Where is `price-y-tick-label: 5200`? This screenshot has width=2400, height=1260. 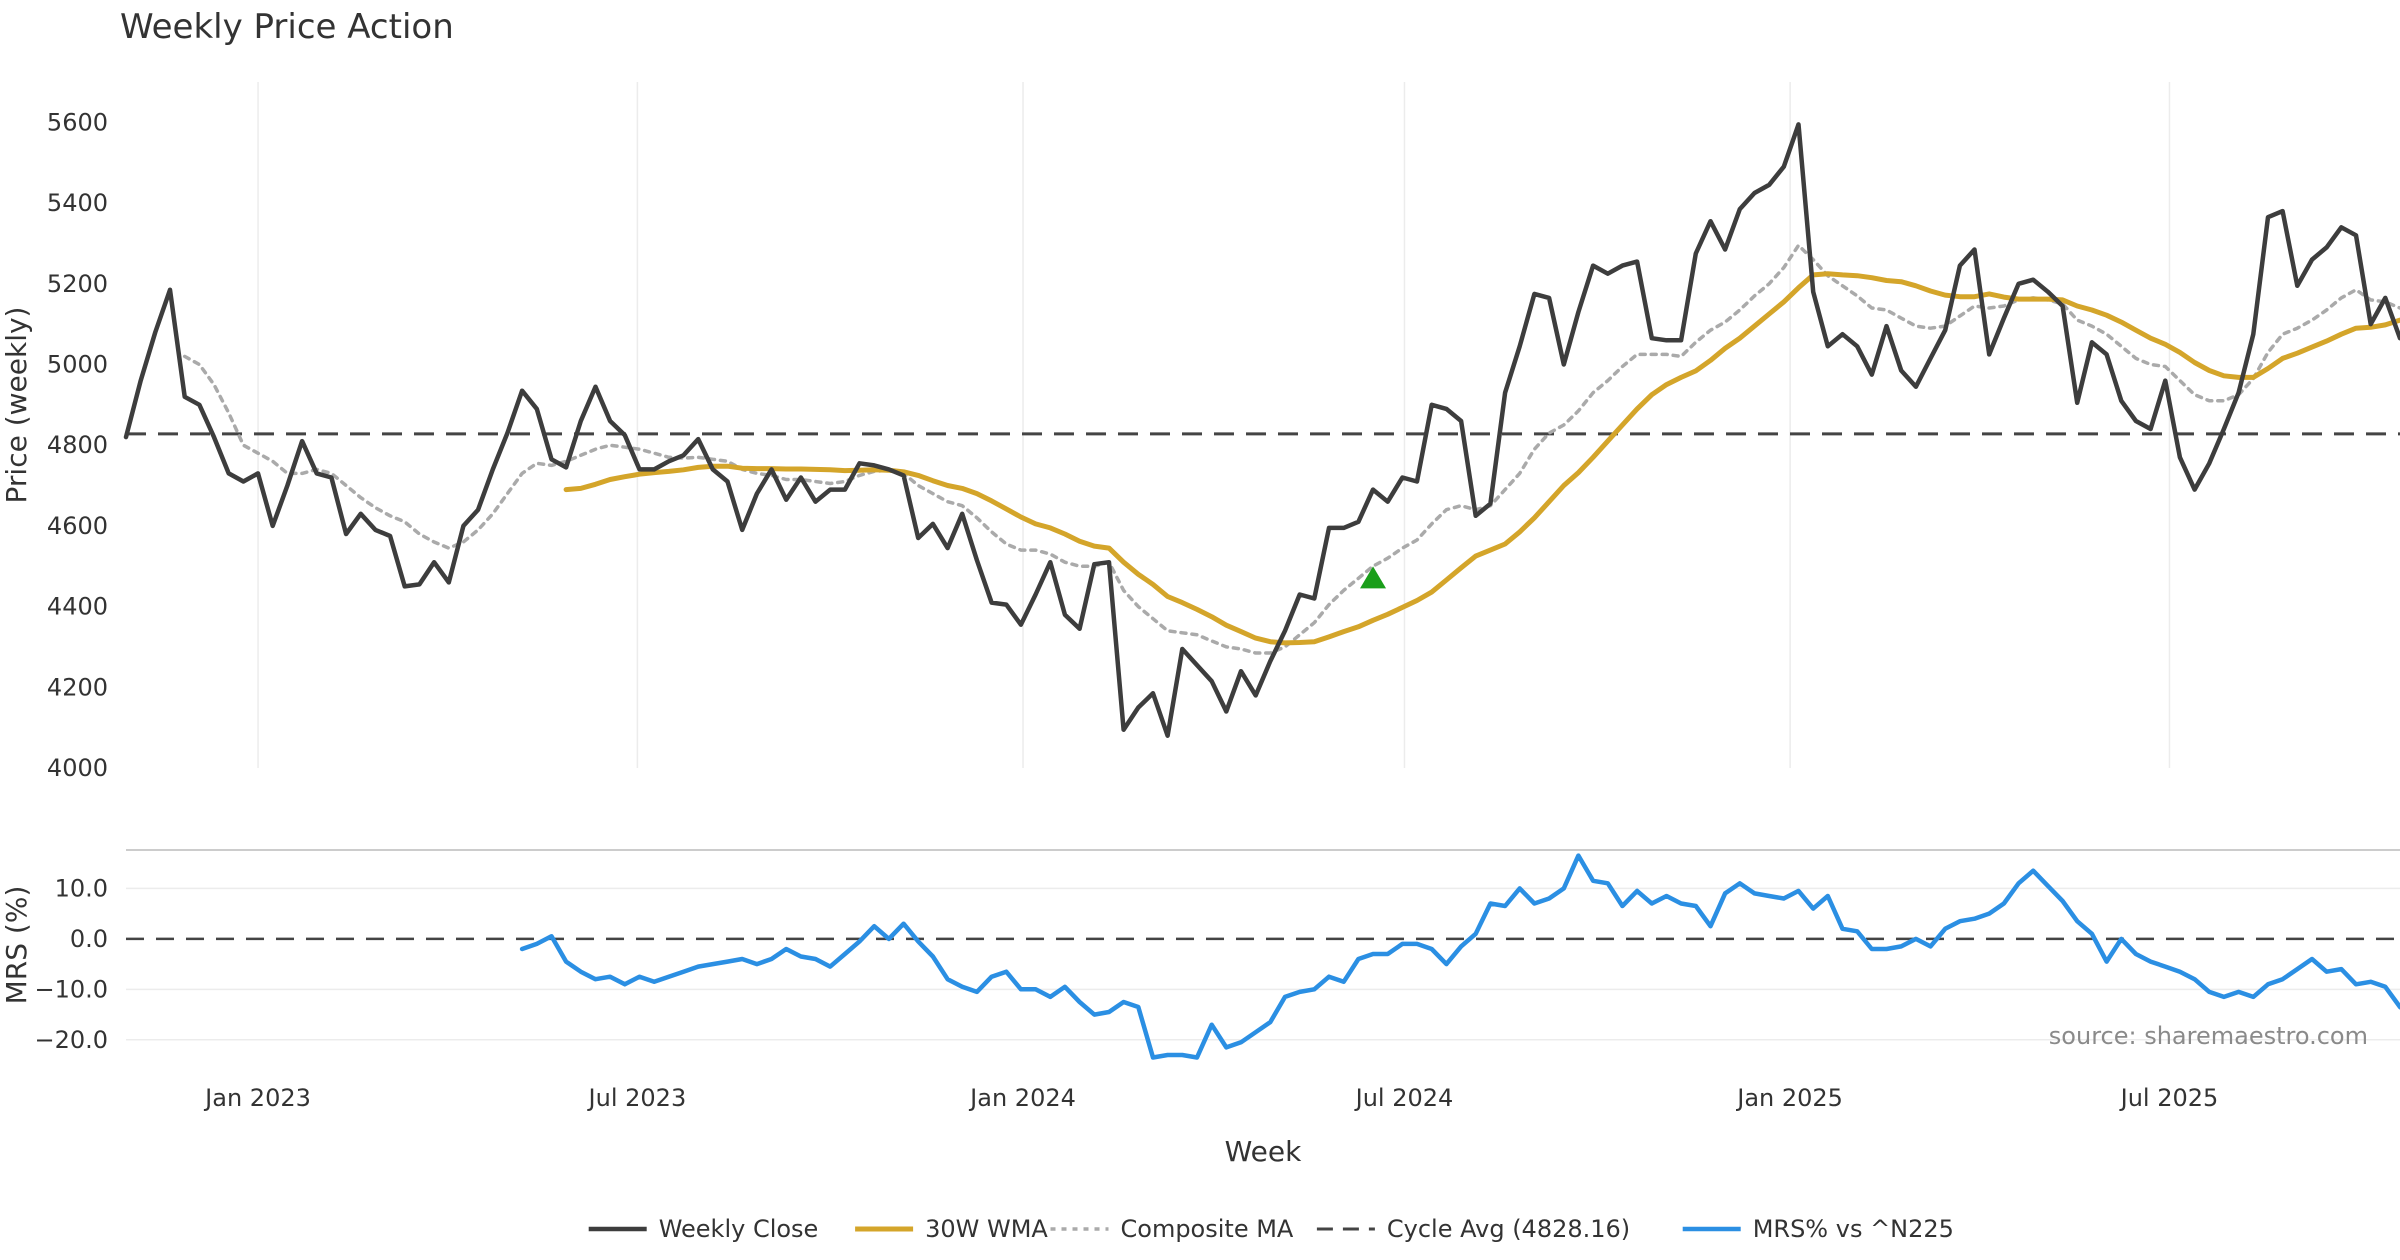 price-y-tick-label: 5200 is located at coordinates (77, 284).